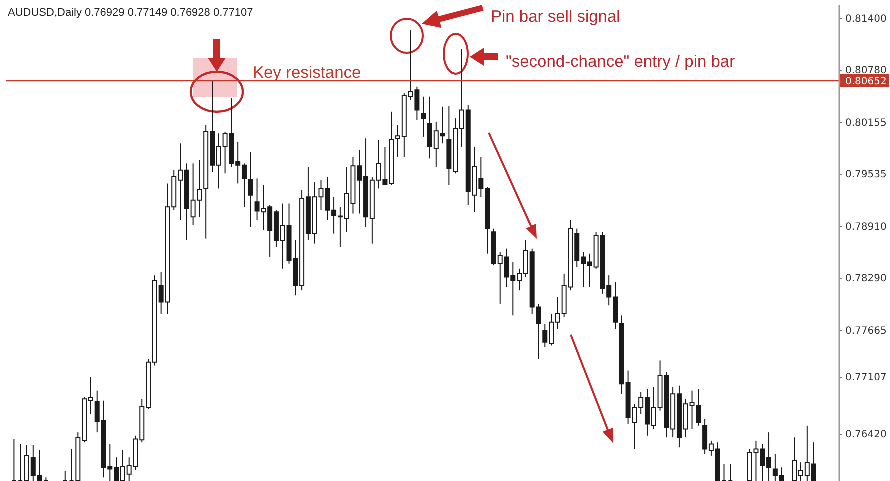  I want to click on y-tick-label: 0.76420, so click(866, 435).